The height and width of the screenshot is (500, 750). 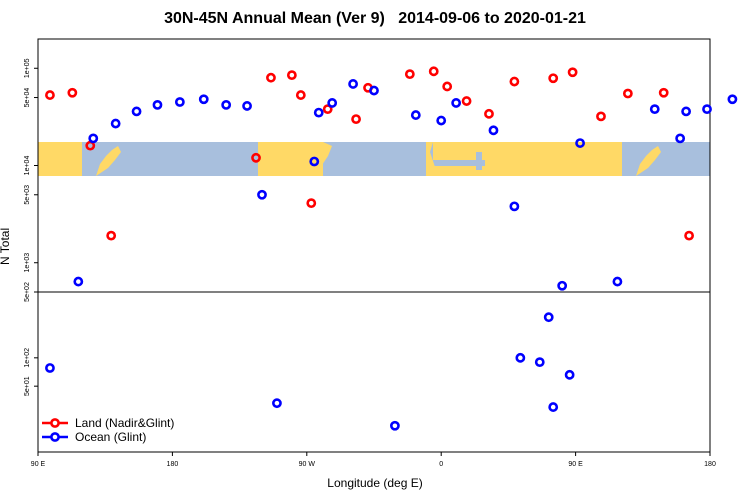 I want to click on legend-label: Land (Nadir&Glint), so click(x=124, y=423).